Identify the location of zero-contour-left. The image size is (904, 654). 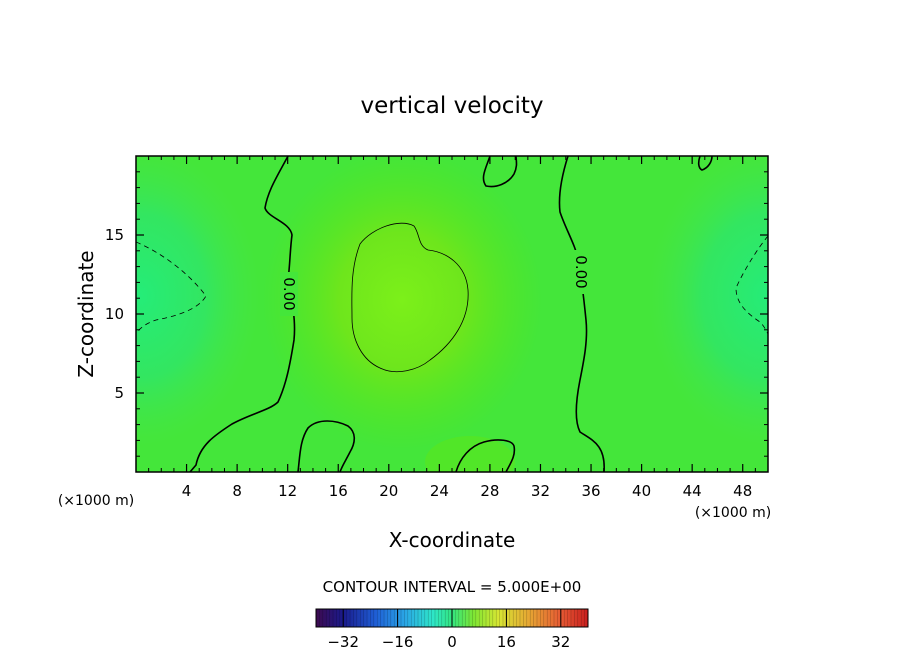
(242, 314).